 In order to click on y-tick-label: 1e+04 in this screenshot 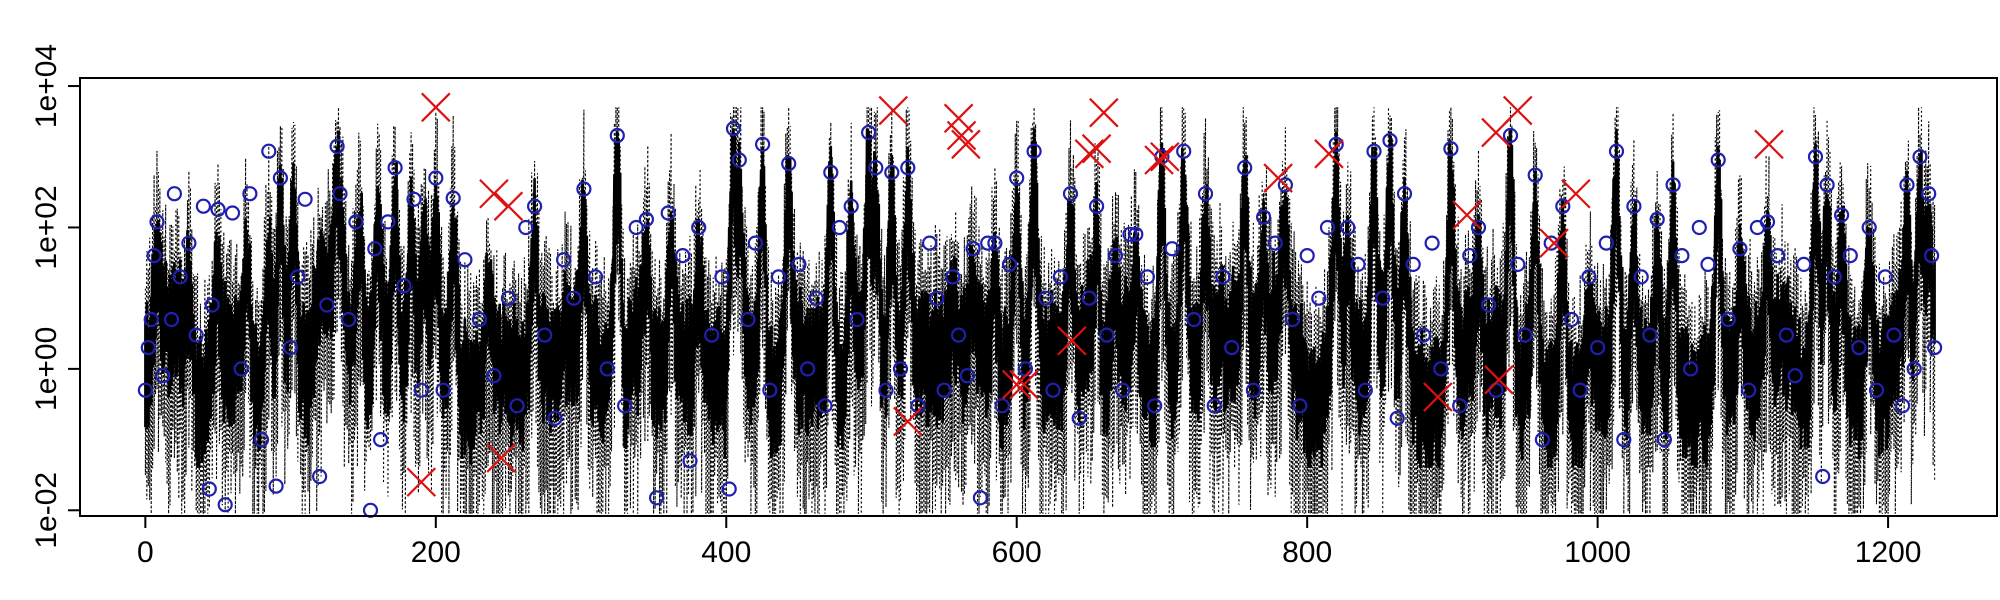, I will do `click(46, 86)`.